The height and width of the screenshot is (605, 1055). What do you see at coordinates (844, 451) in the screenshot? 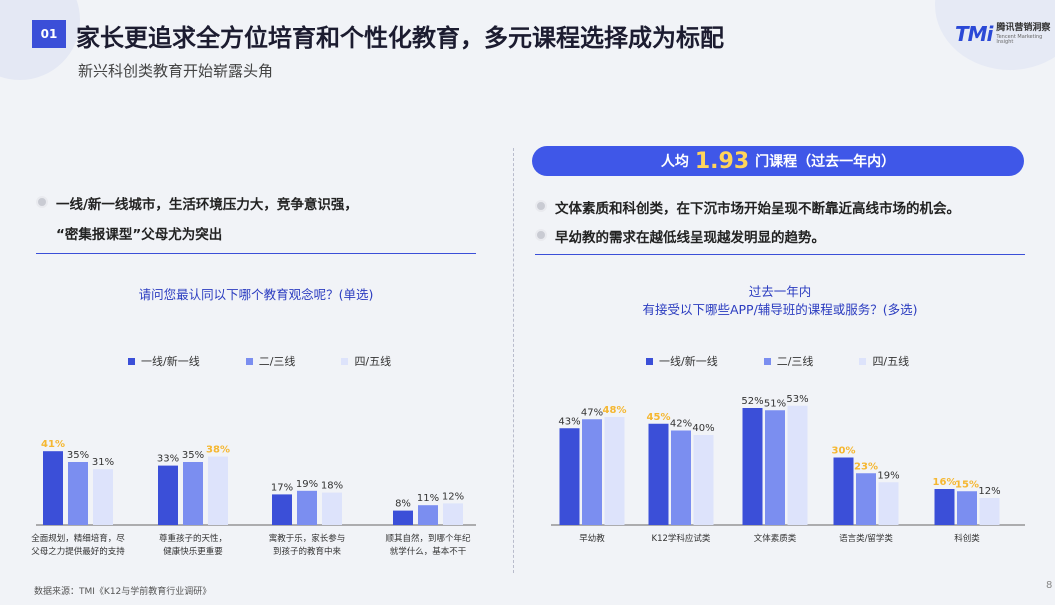
I see `data-label: 30%` at bounding box center [844, 451].